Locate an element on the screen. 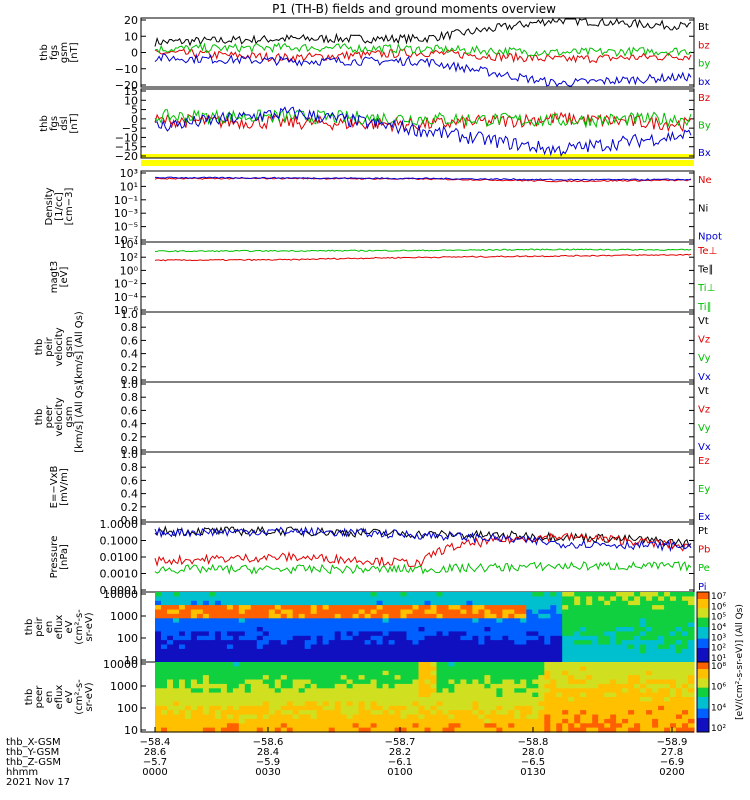  y-tick-label: 0.0 is located at coordinates (130, 380).